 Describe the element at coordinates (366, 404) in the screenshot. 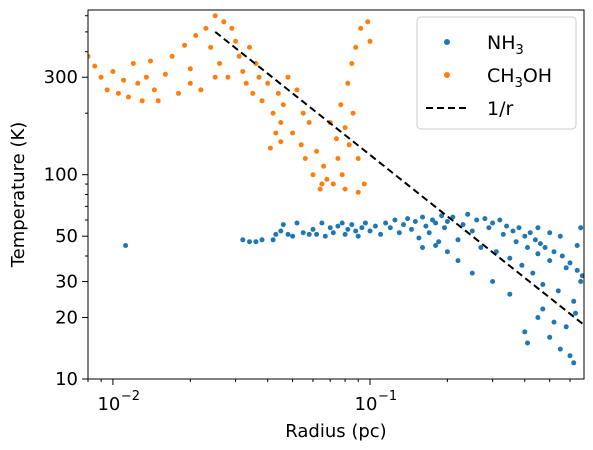

I see `x-tick-label: 10` at that location.